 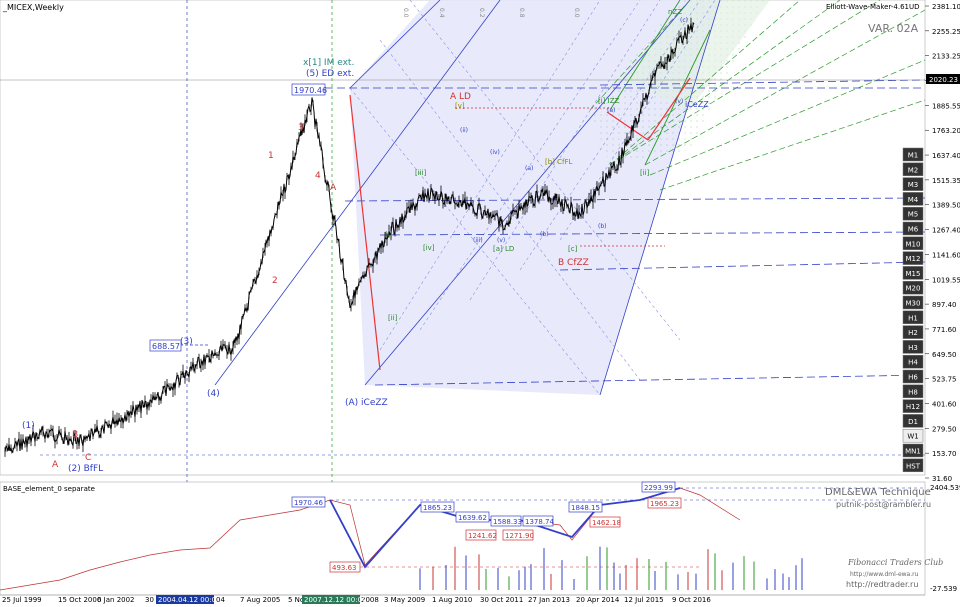 I want to click on tf-button-m10: M10, so click(x=913, y=243).